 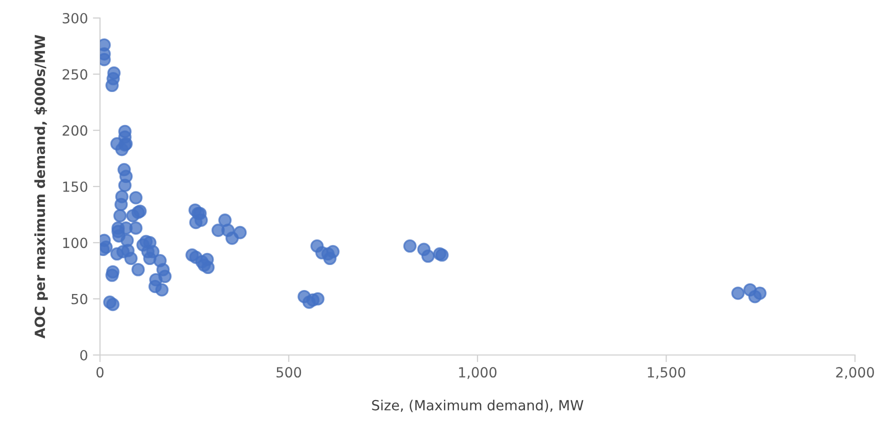 What do you see at coordinates (75, 243) in the screenshot?
I see `y-tick-label: 100` at bounding box center [75, 243].